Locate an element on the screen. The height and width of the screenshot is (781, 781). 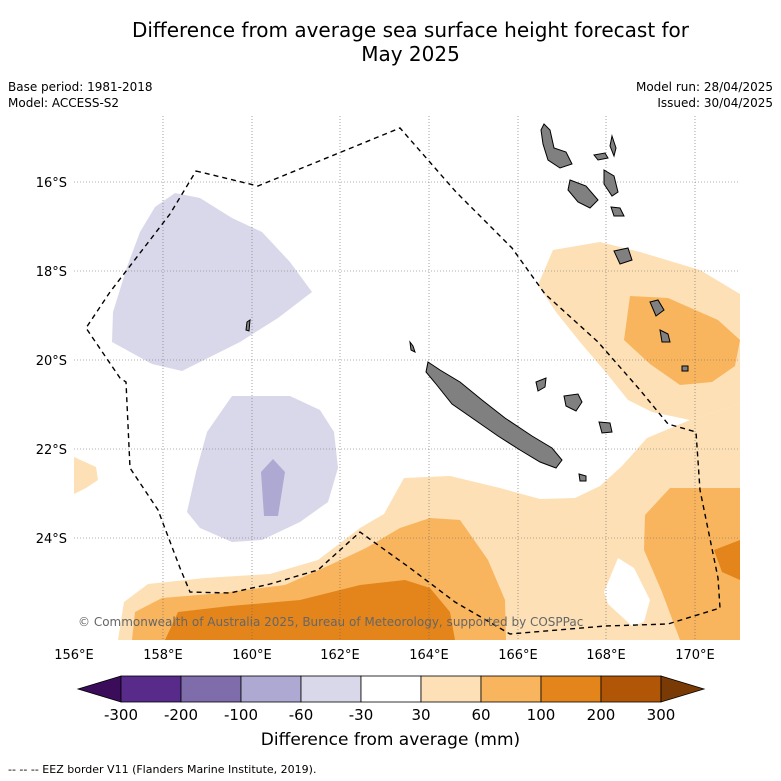
contour-pos-60-100-southeast is located at coordinates (692, 564).